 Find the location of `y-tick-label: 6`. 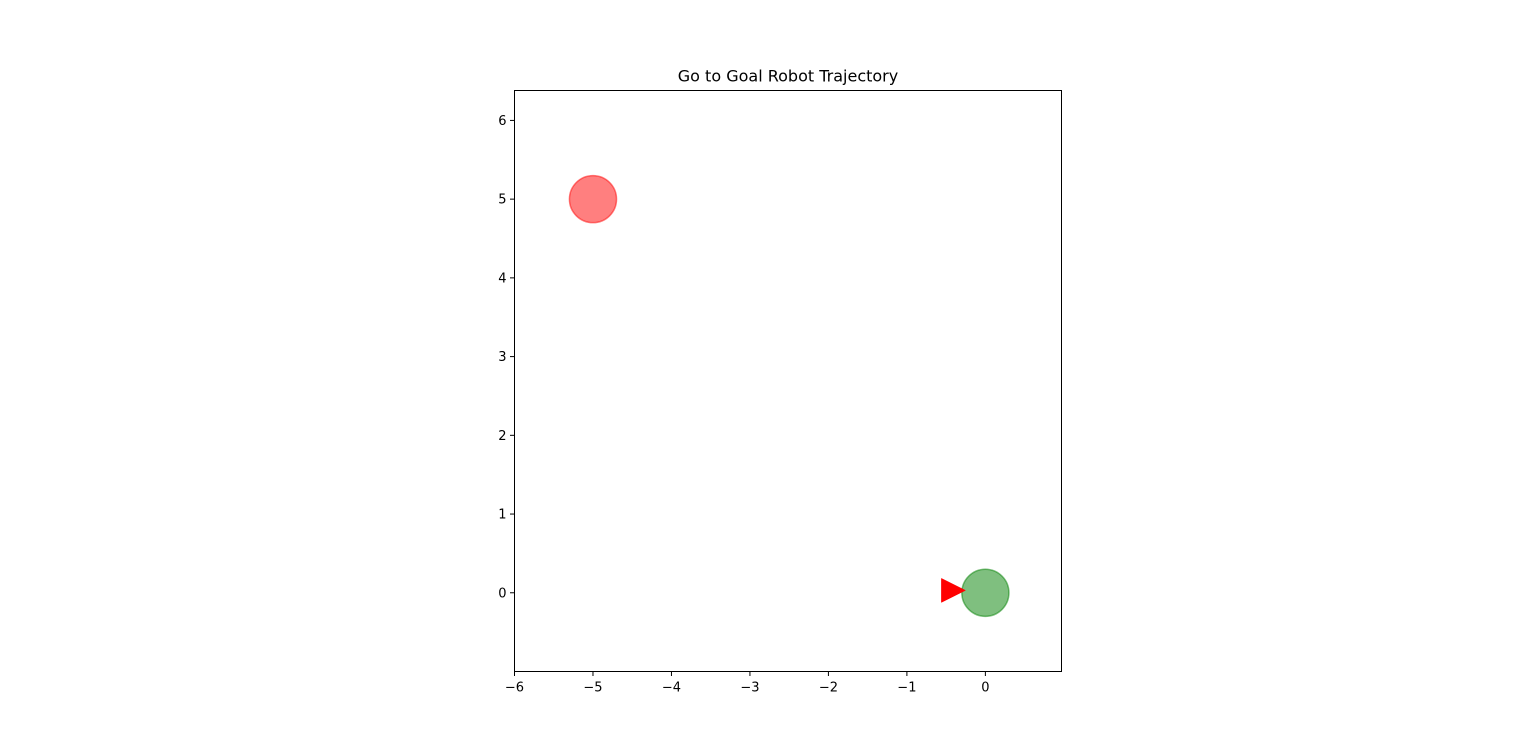

y-tick-label: 6 is located at coordinates (502, 121).